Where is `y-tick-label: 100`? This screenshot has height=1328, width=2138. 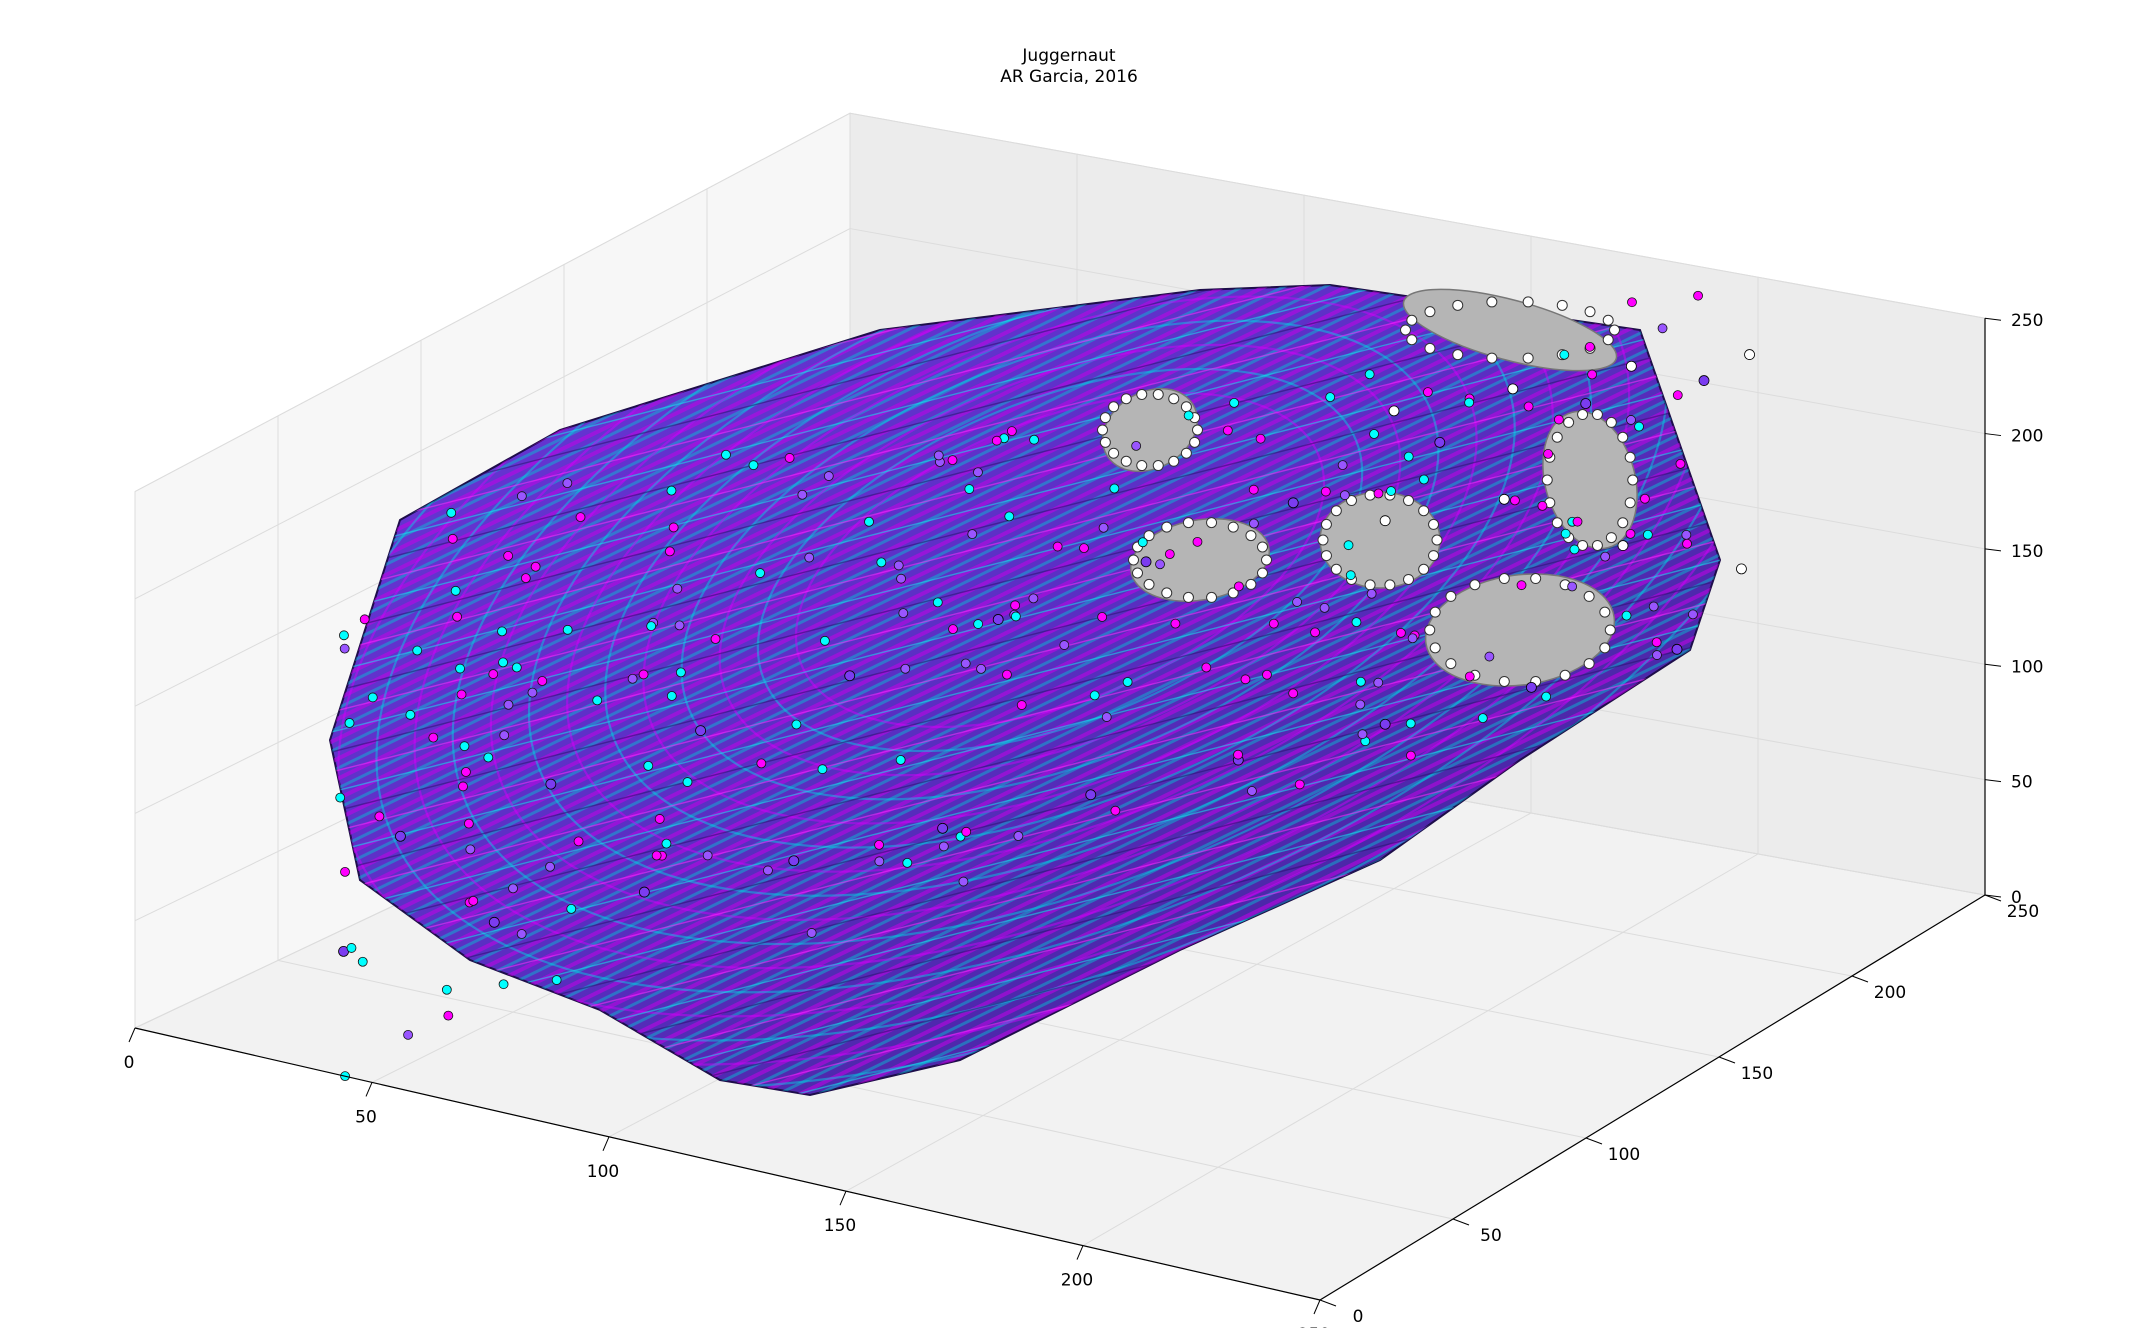
y-tick-label: 100 is located at coordinates (1624, 1155).